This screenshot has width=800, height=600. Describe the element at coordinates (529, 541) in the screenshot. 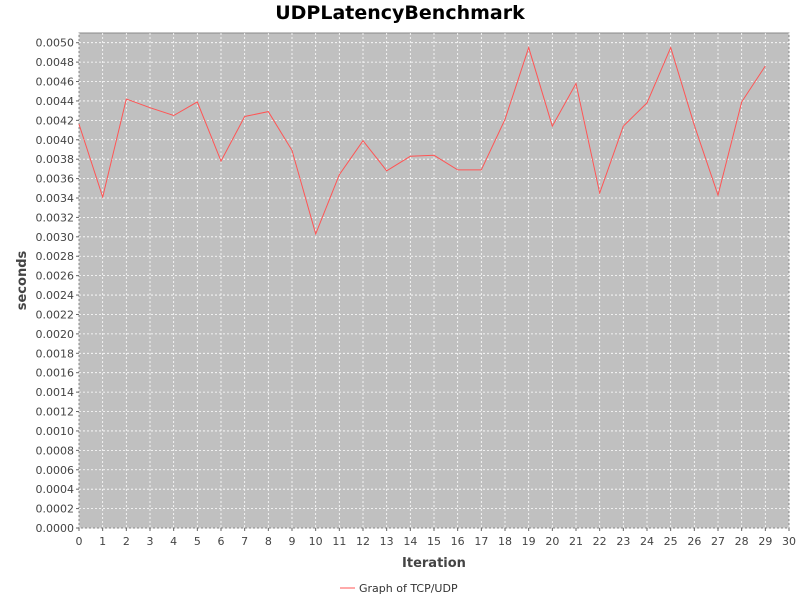

I see `x-tick-label: 19` at that location.